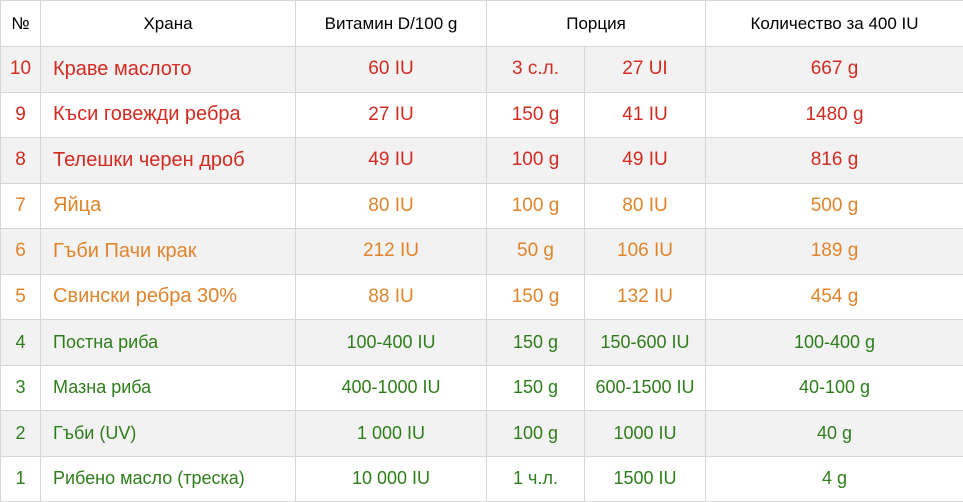  What do you see at coordinates (834, 24) in the screenshot?
I see `header-amount: Количество за 400 IU` at bounding box center [834, 24].